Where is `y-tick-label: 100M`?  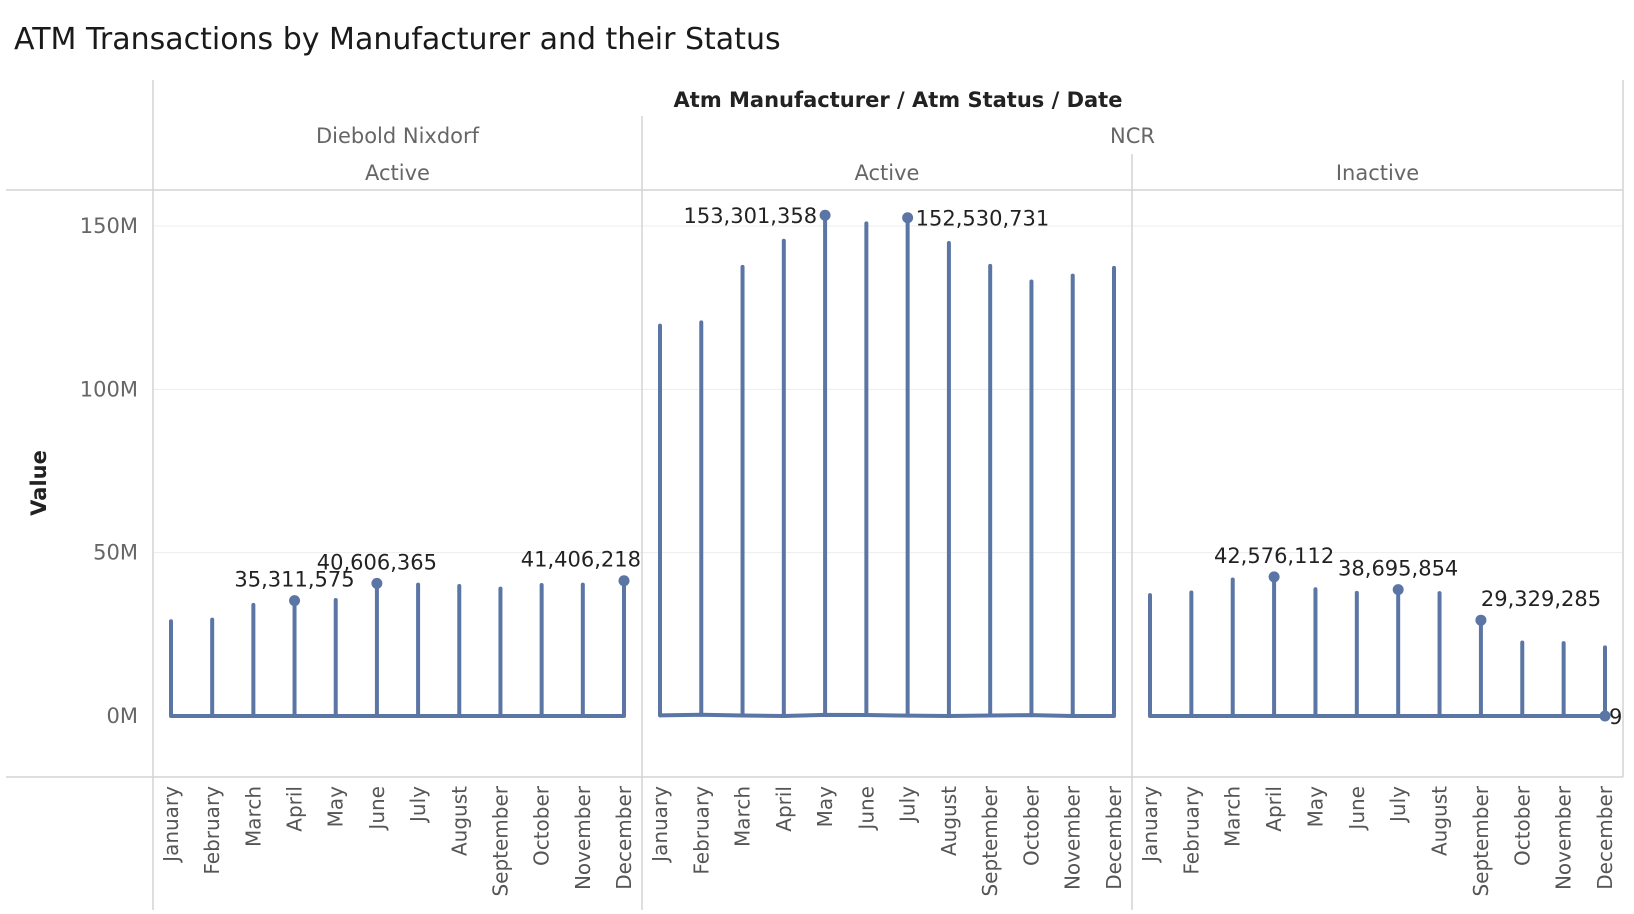 y-tick-label: 100M is located at coordinates (109, 389).